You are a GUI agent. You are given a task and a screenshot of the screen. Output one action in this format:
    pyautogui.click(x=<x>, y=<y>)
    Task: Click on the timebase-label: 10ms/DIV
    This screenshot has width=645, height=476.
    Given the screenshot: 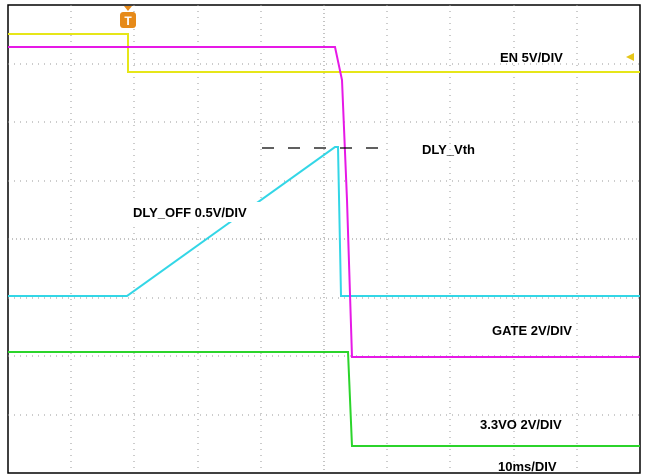 What is the action you would take?
    pyautogui.click(x=527, y=466)
    